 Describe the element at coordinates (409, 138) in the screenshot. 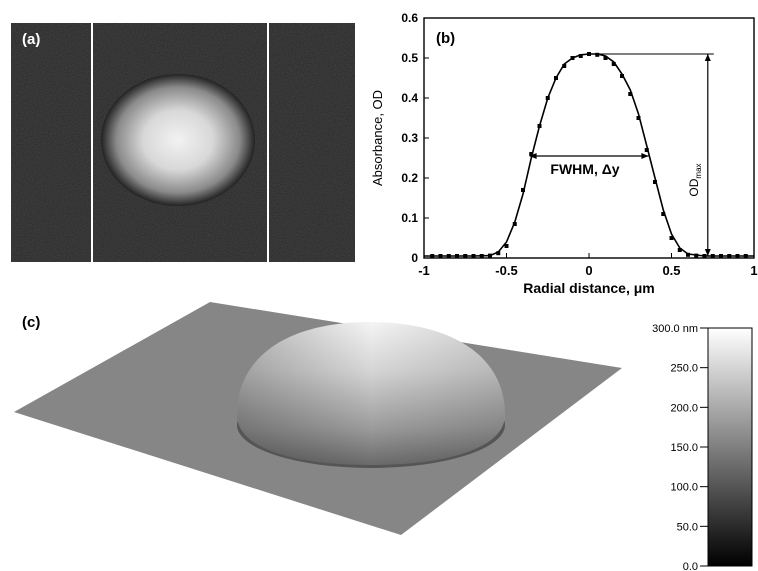

I see `y-tick-label: 0.3` at that location.